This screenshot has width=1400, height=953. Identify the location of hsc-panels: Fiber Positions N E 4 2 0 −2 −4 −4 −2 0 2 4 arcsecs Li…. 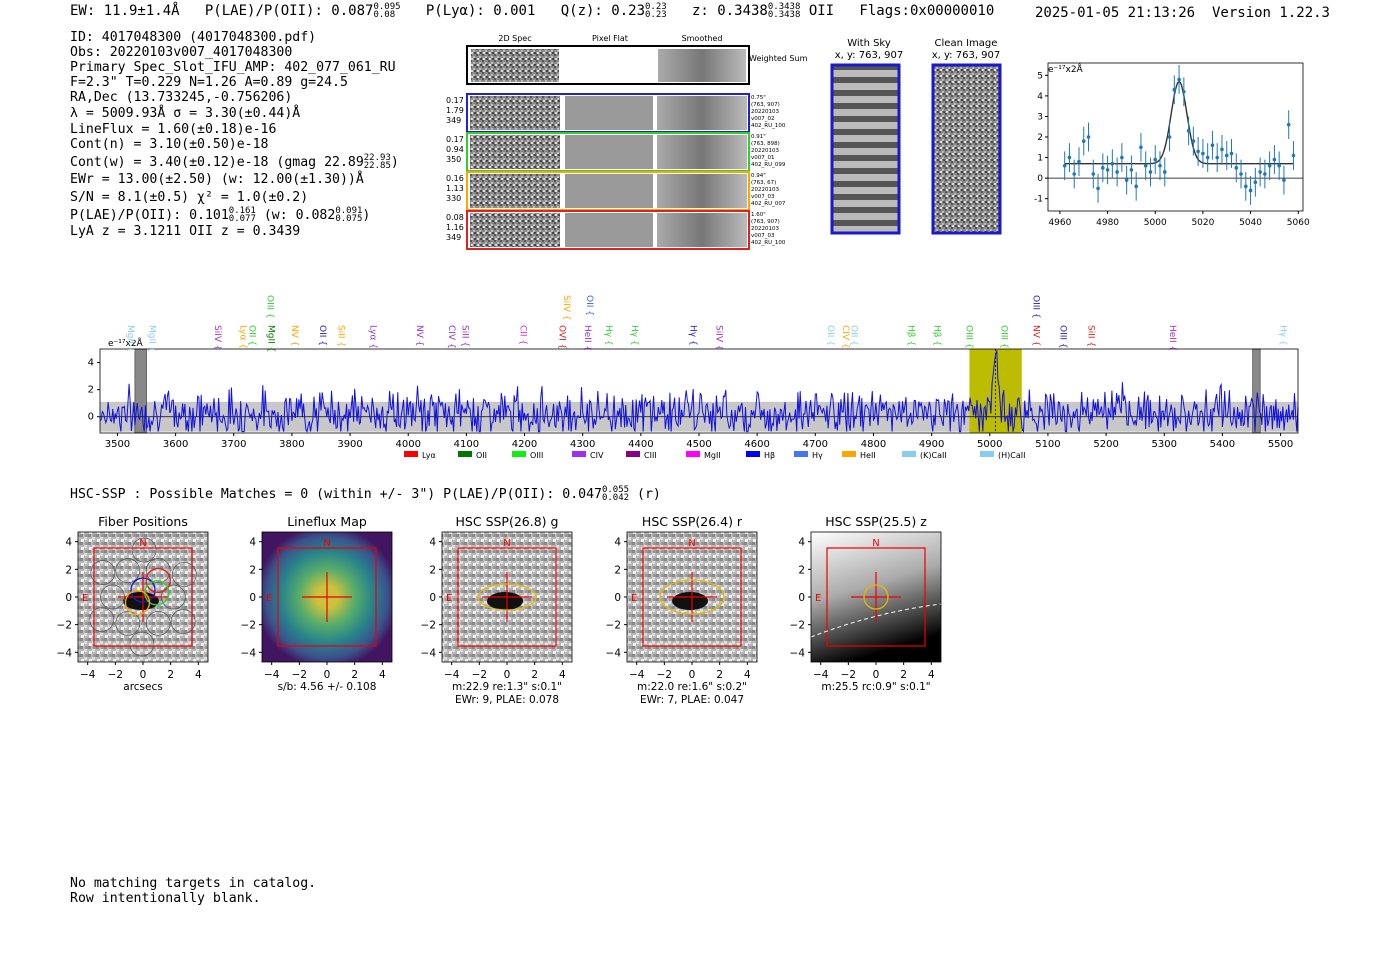
(499, 610).